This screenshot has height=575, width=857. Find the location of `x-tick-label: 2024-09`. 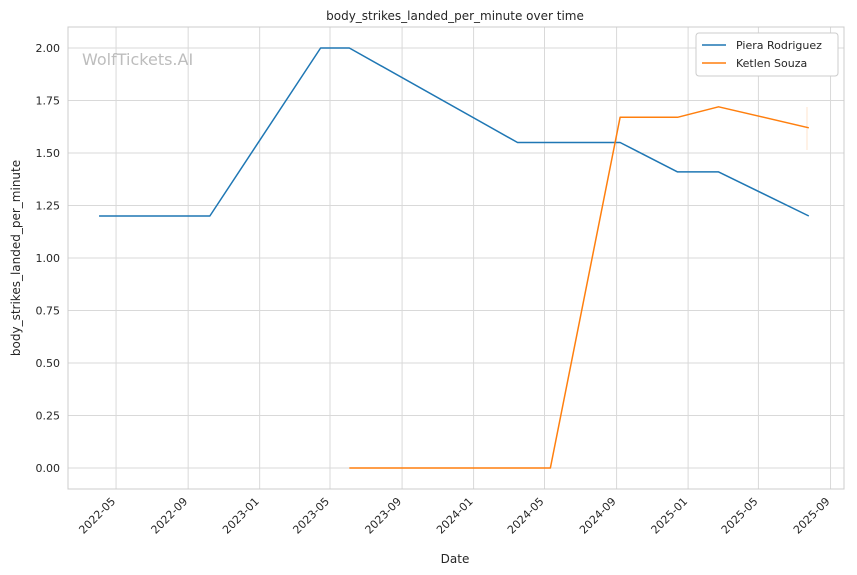

x-tick-label: 2024-09 is located at coordinates (598, 516).